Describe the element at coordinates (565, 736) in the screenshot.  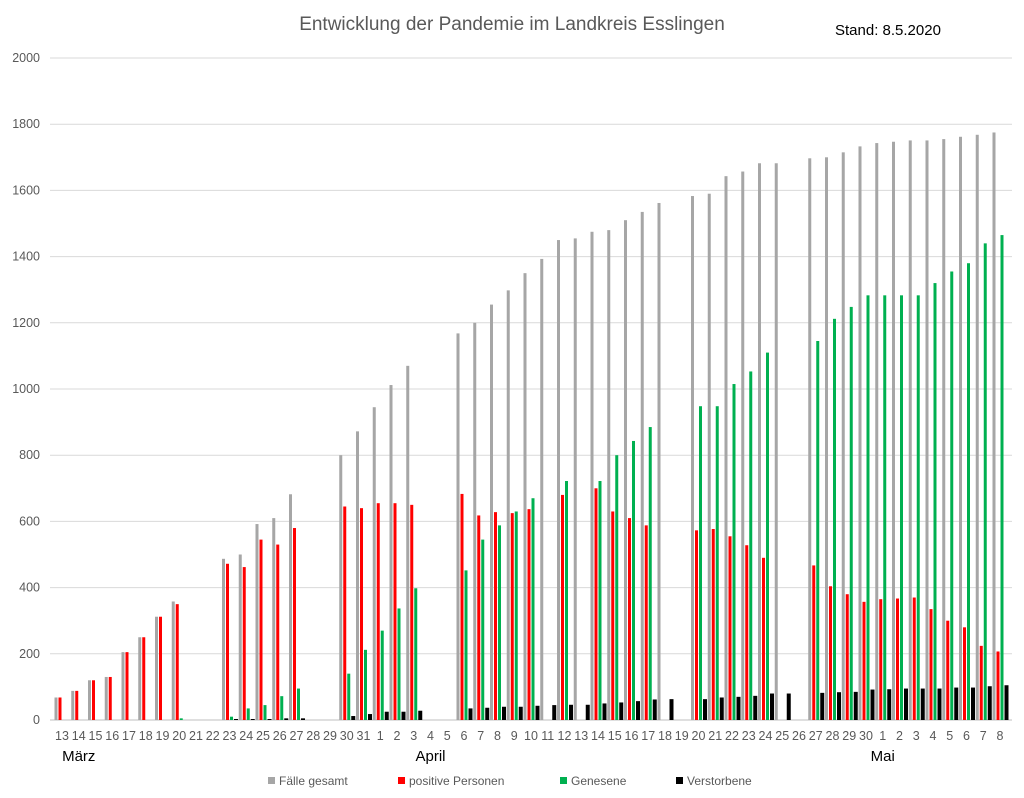
I see `x-tick-label: 12` at that location.